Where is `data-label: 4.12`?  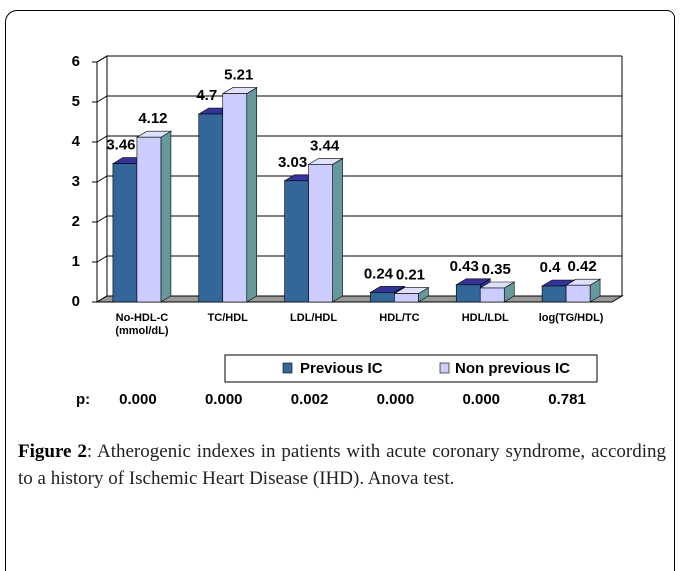
data-label: 4.12 is located at coordinates (152, 118).